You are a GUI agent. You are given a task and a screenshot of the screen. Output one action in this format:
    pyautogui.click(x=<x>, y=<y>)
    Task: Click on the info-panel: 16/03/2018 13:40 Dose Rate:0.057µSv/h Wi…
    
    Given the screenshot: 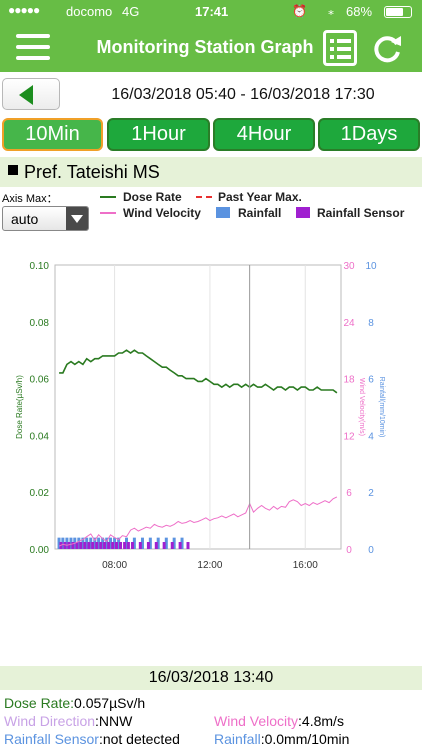 What is the action you would take?
    pyautogui.click(x=211, y=708)
    